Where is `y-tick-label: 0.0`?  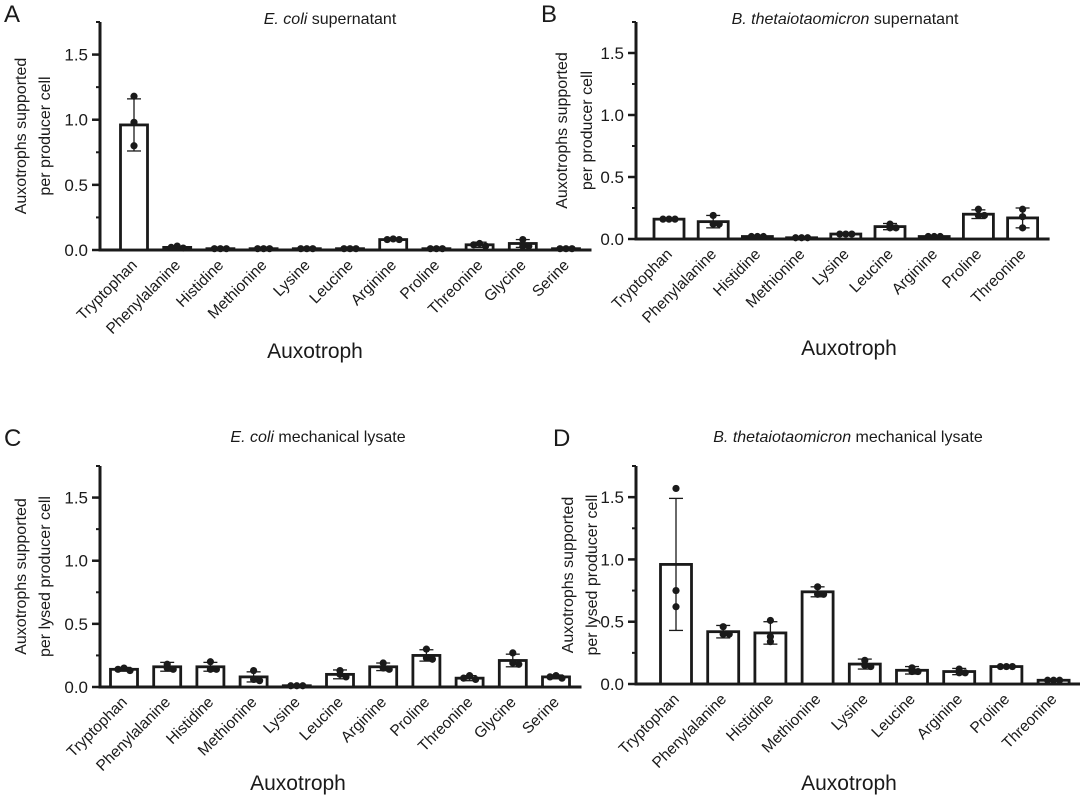
y-tick-label: 0.0 is located at coordinates (76, 250).